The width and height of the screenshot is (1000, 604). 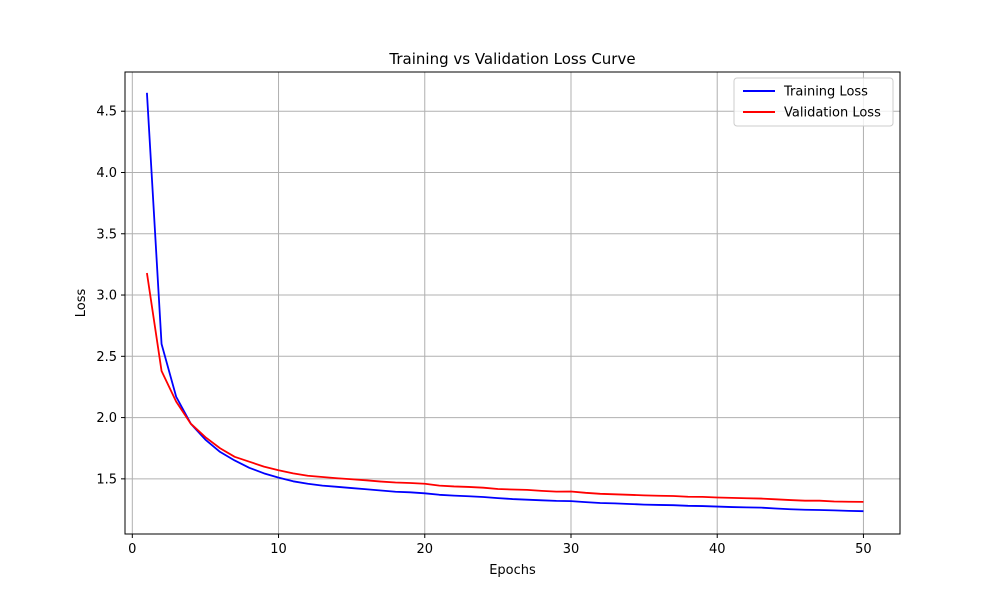 I want to click on legend-label-training-loss: Training Loss, so click(x=825, y=92).